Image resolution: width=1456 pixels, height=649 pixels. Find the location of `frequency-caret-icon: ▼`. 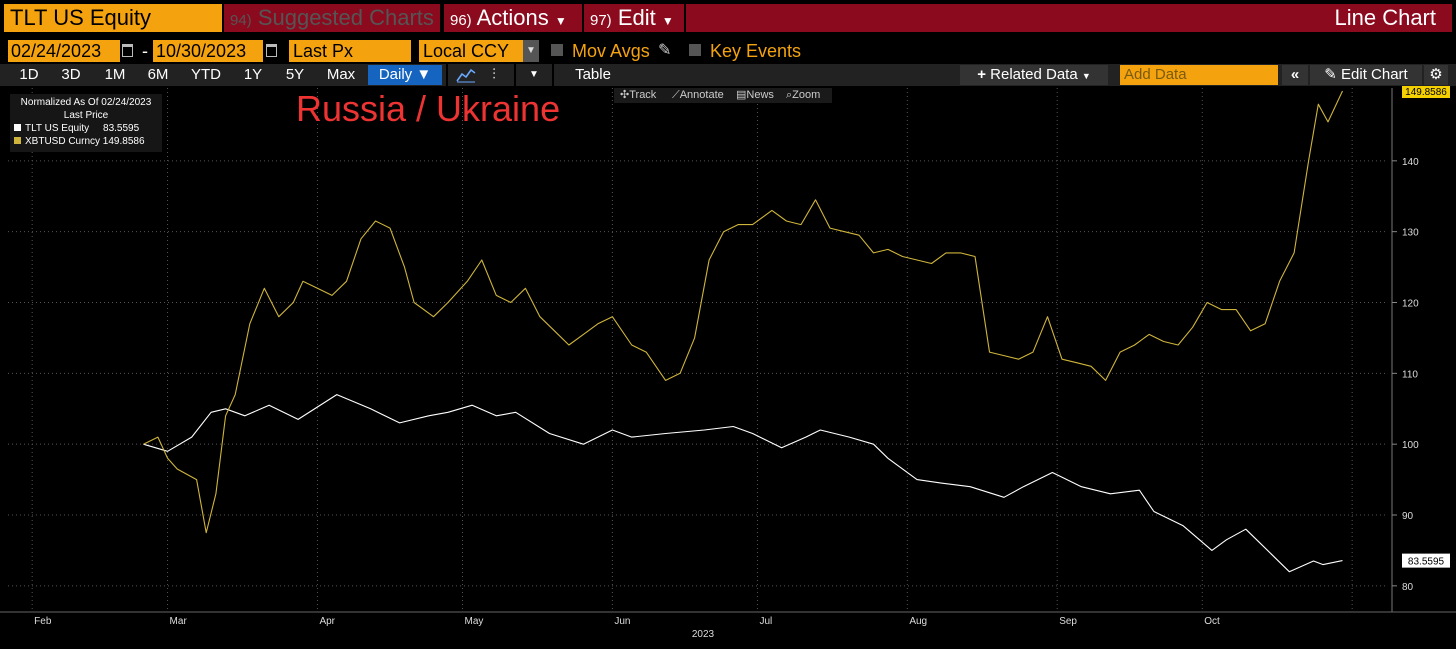

frequency-caret-icon: ▼ is located at coordinates (424, 74).